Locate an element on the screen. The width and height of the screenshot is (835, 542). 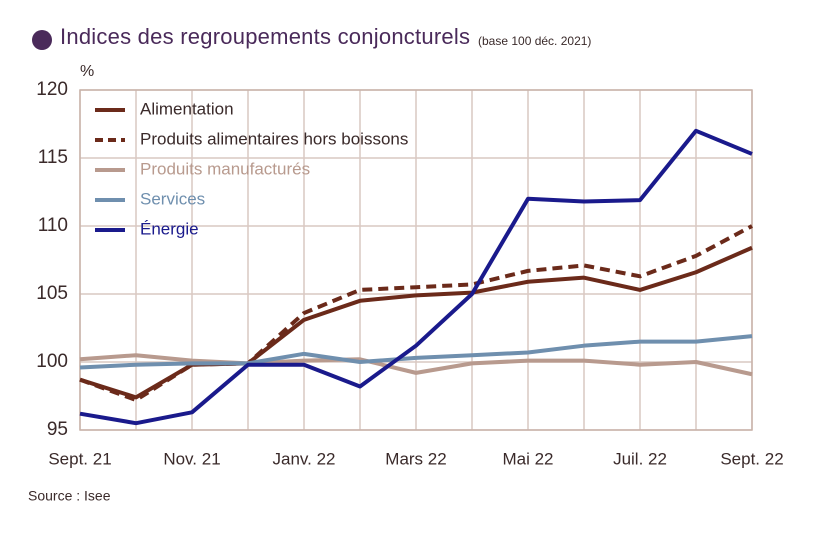
y-tick-label: 105 is located at coordinates (52, 293).